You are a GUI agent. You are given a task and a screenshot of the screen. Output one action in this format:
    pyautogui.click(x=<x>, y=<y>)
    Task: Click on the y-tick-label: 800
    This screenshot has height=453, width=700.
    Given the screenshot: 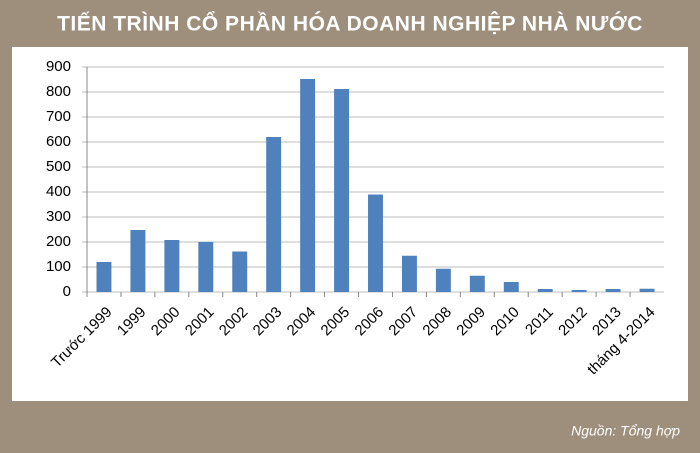 What is the action you would take?
    pyautogui.click(x=58, y=91)
    